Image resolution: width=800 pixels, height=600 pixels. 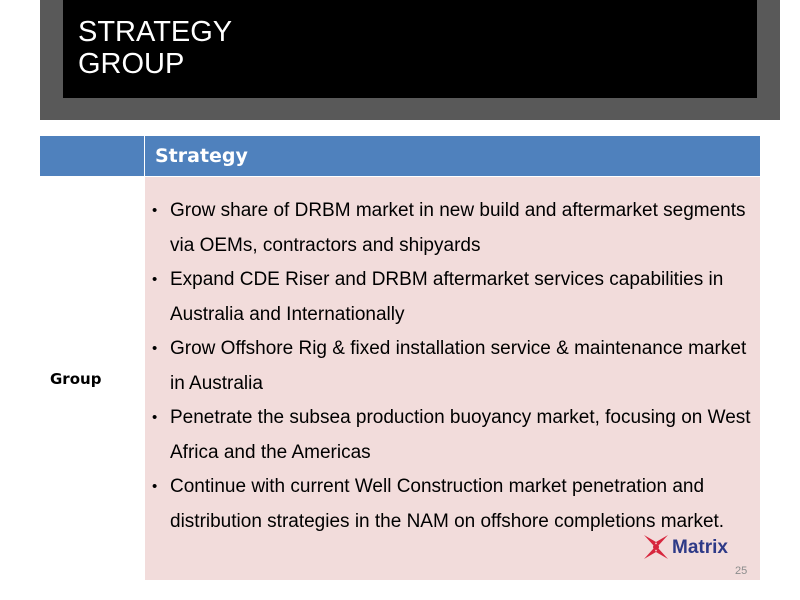 What do you see at coordinates (131, 64) in the screenshot?
I see `title-line: GROUP` at bounding box center [131, 64].